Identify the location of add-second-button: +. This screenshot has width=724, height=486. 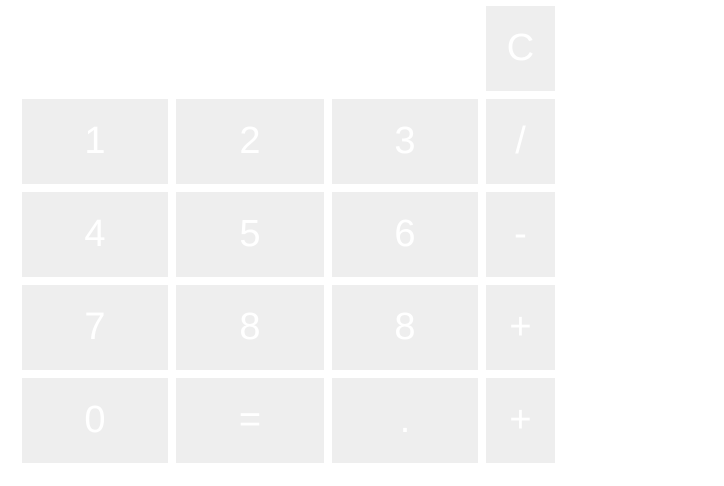
(520, 420).